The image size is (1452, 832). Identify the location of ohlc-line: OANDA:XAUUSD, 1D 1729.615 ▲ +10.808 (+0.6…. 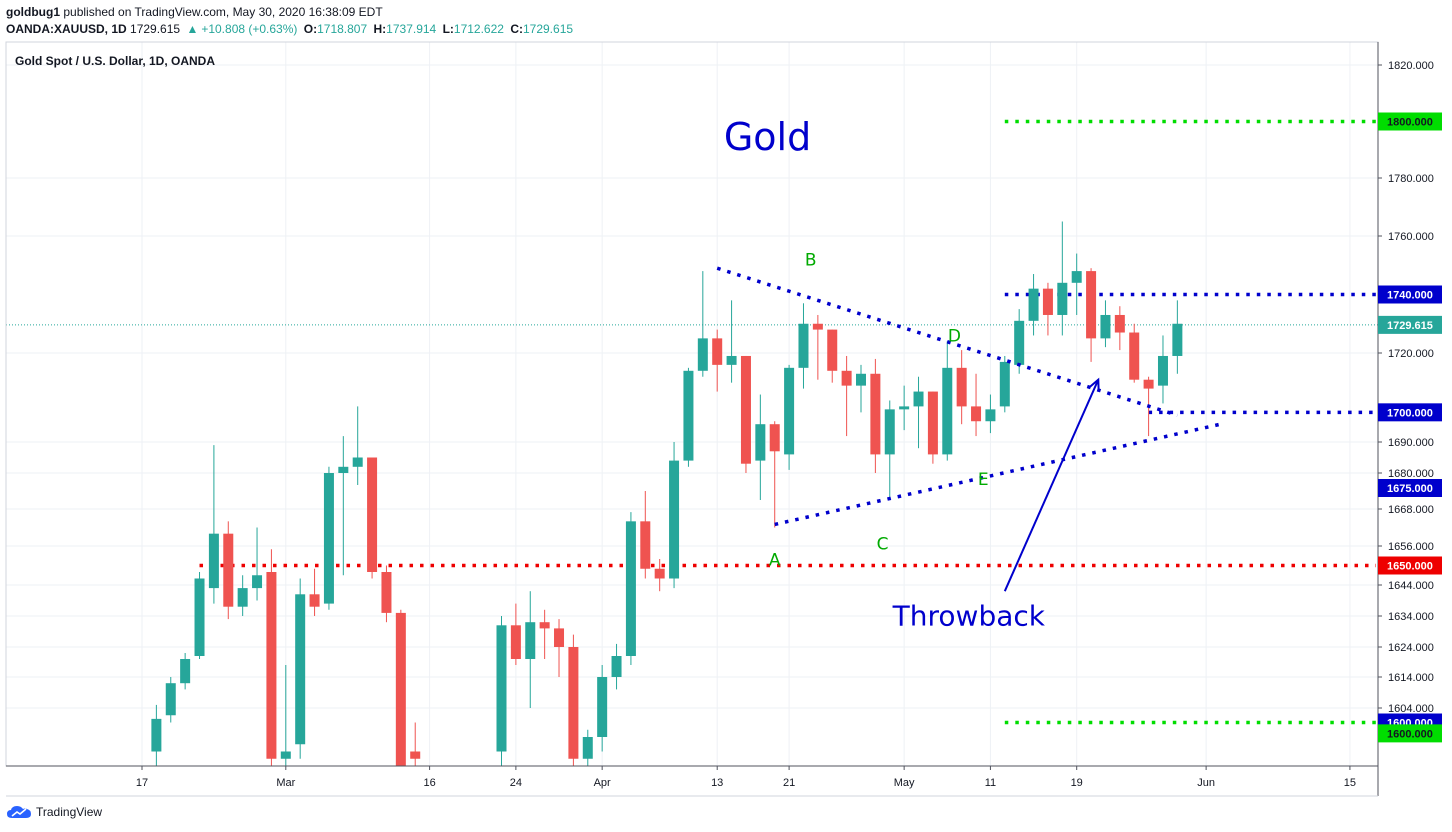
(291, 29).